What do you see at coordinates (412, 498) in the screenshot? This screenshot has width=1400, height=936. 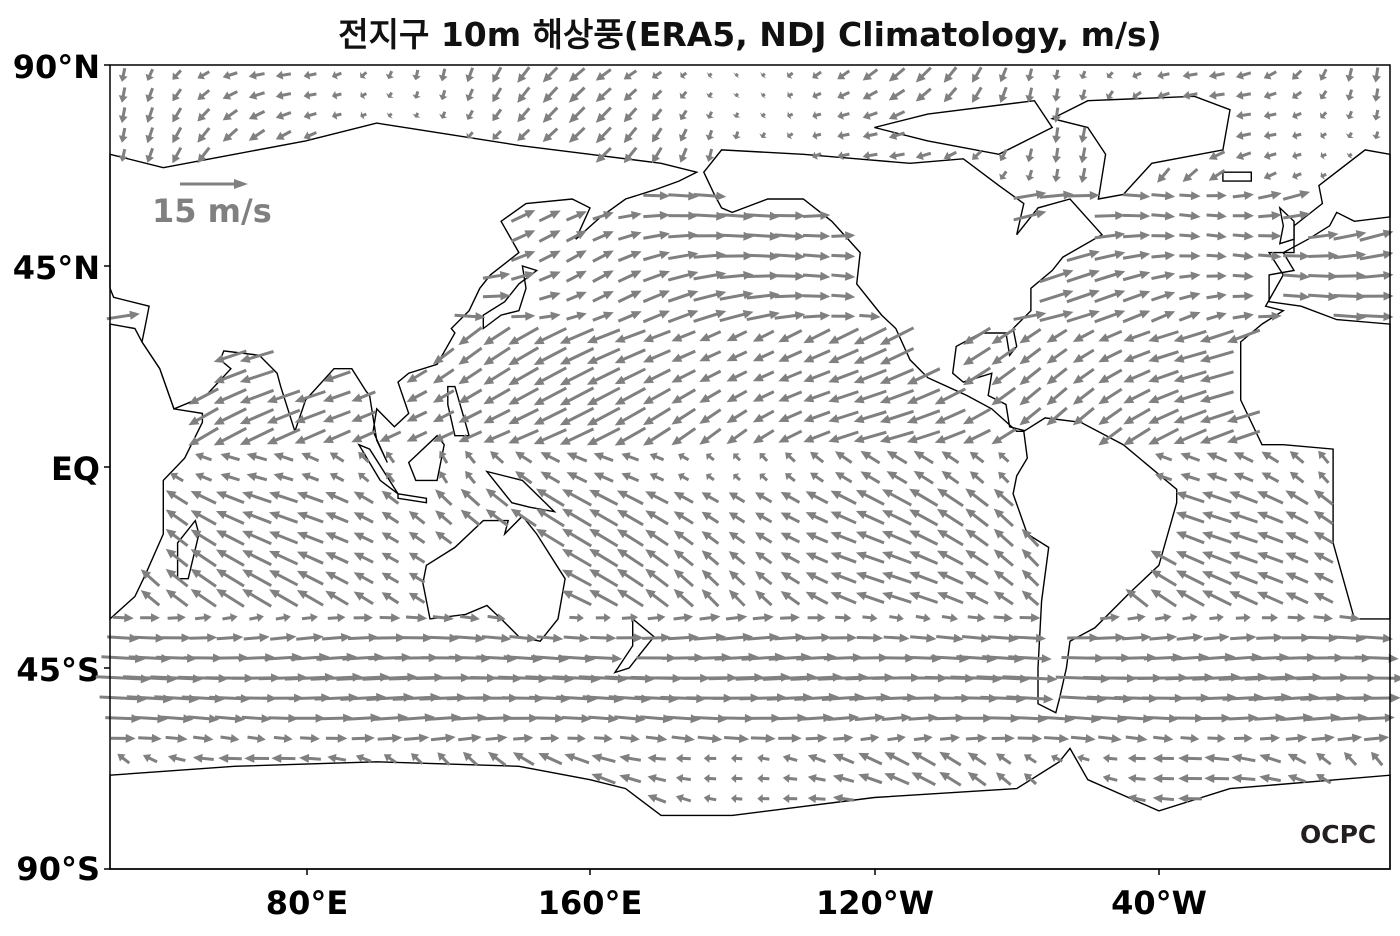 I see `coastline-java` at bounding box center [412, 498].